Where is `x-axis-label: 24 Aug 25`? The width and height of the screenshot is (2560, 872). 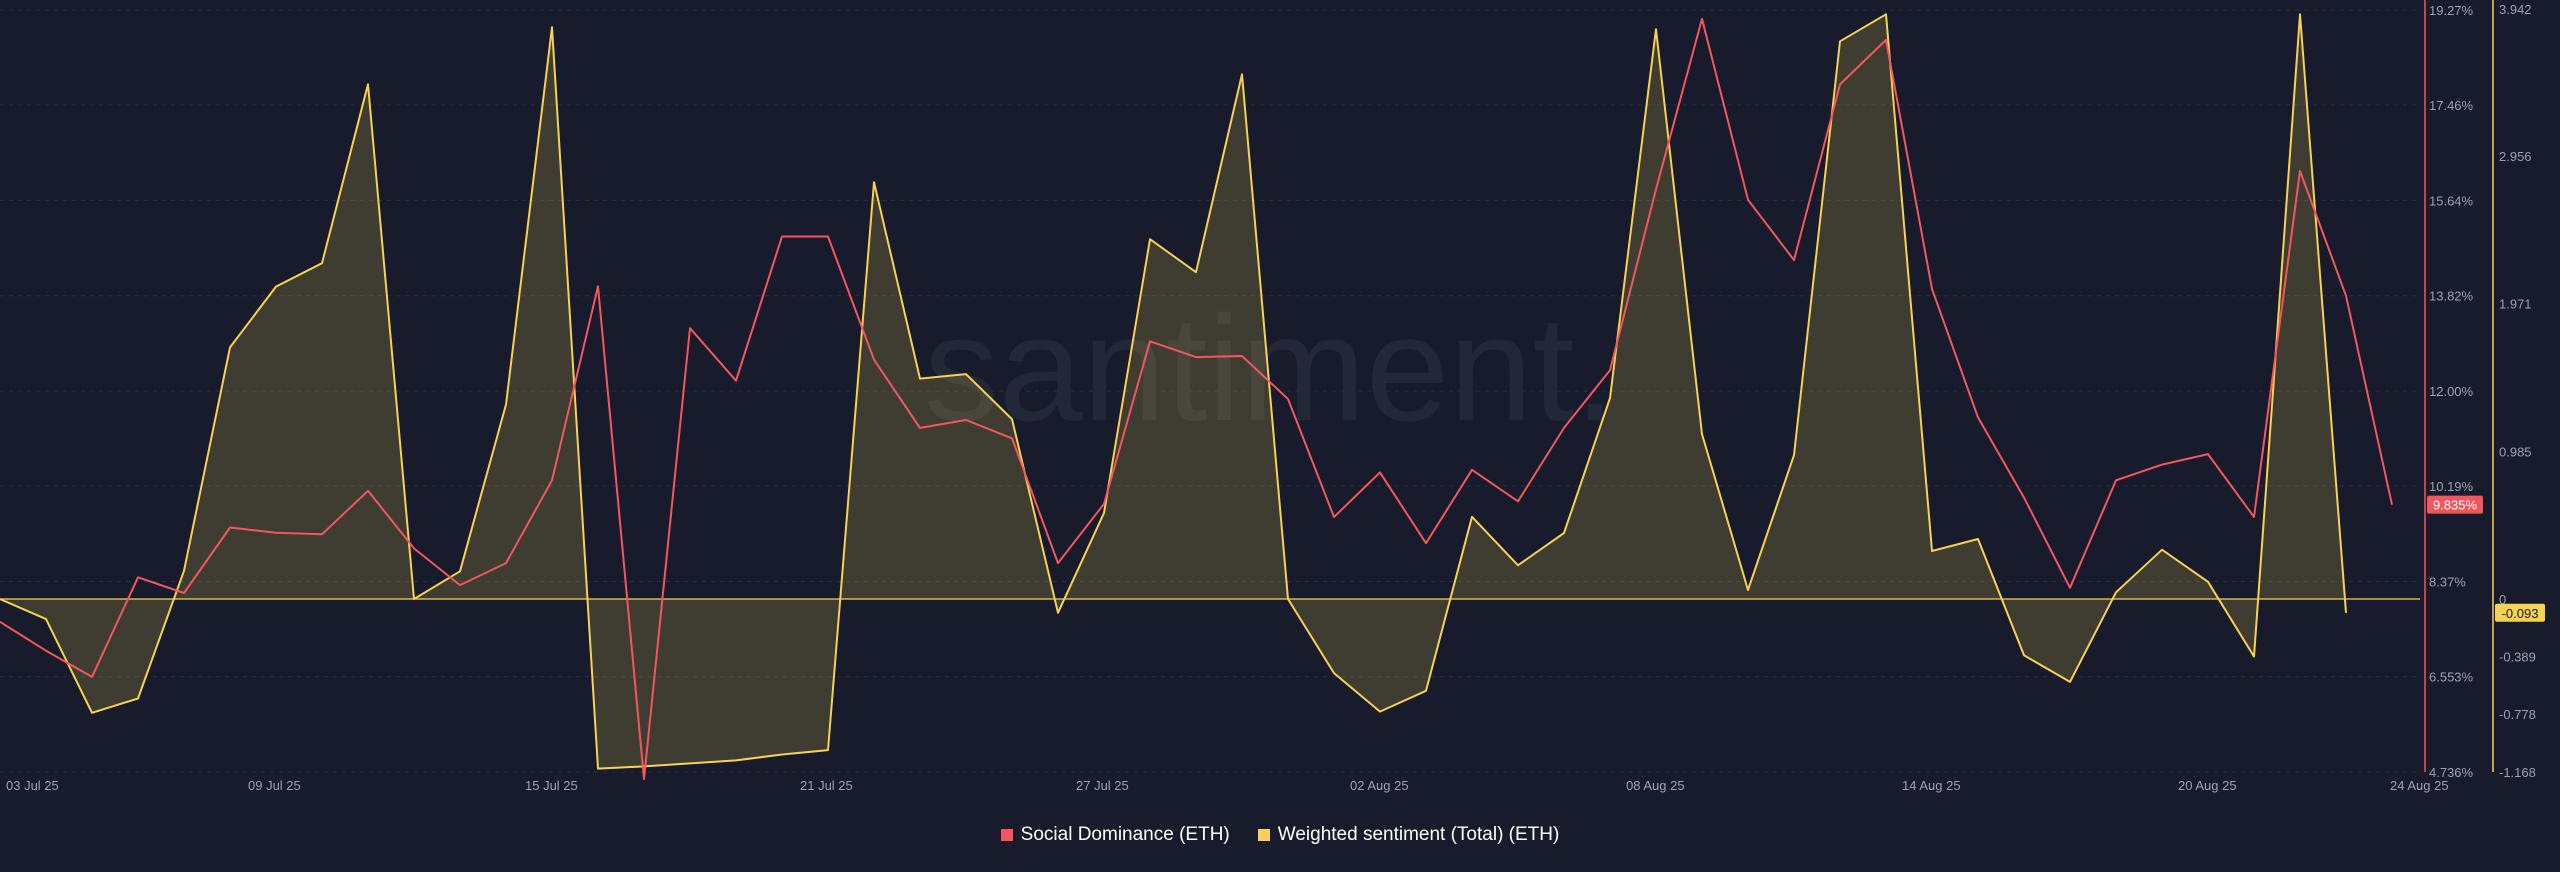 x-axis-label: 24 Aug 25 is located at coordinates (2419, 785).